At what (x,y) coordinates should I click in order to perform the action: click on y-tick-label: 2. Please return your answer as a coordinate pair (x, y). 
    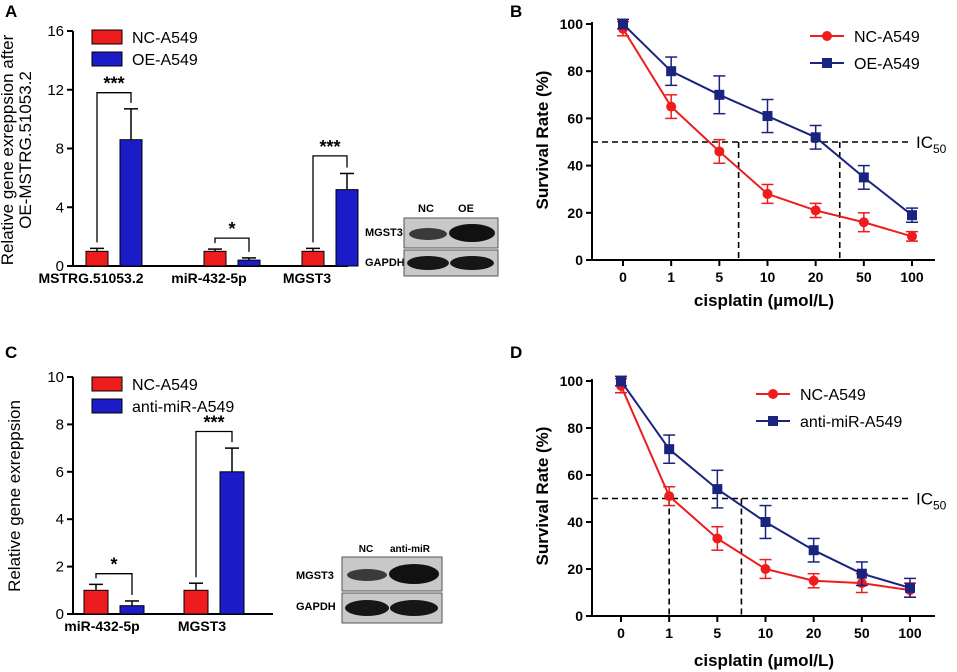
    Looking at the image, I should click on (60, 567).